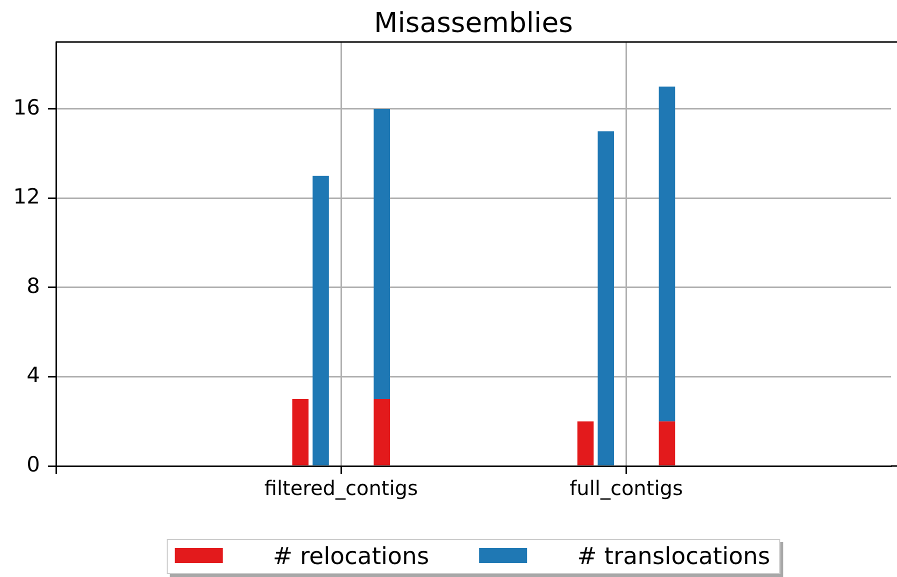 The image size is (897, 577). Describe the element at coordinates (673, 556) in the screenshot. I see `legend-label: # translocations` at that location.